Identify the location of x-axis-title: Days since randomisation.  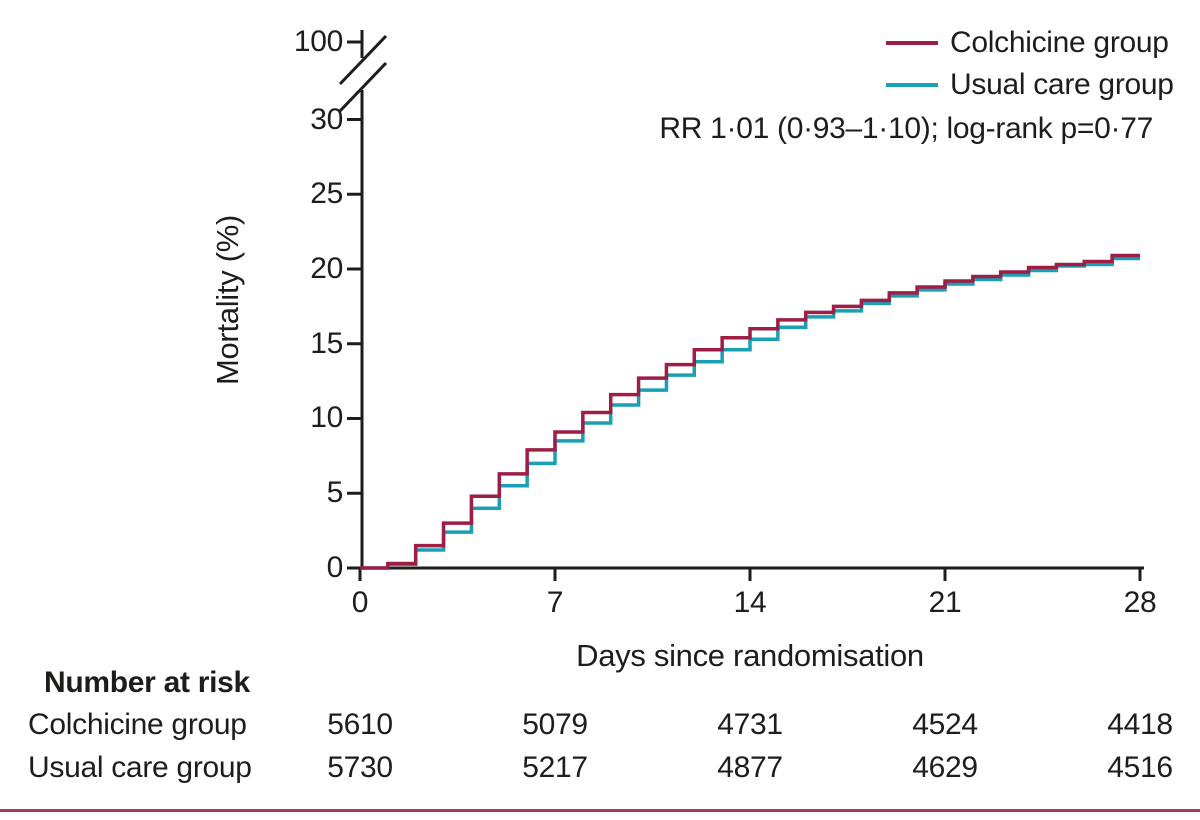
(750, 655).